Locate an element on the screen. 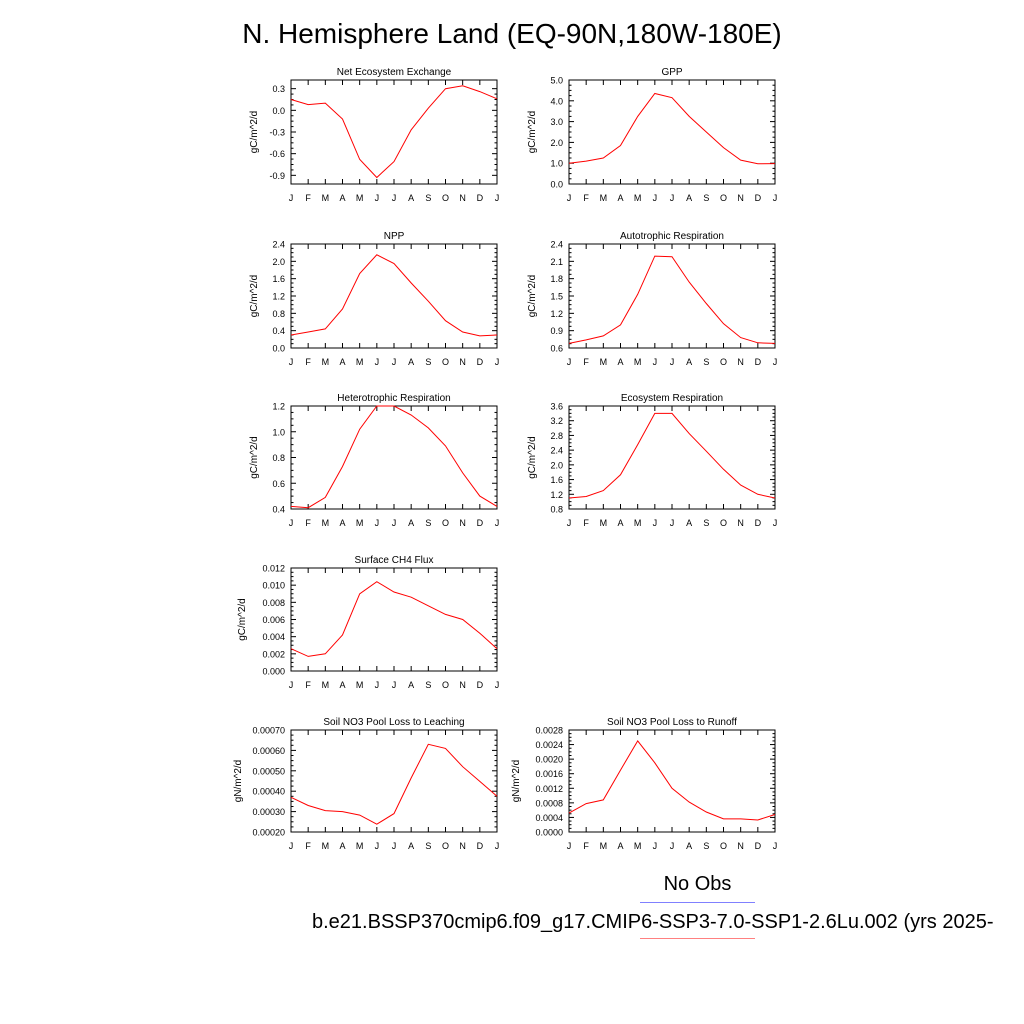  page-title: N. Hemisphere Land (EQ-90N,180W-180E) is located at coordinates (512, 33).